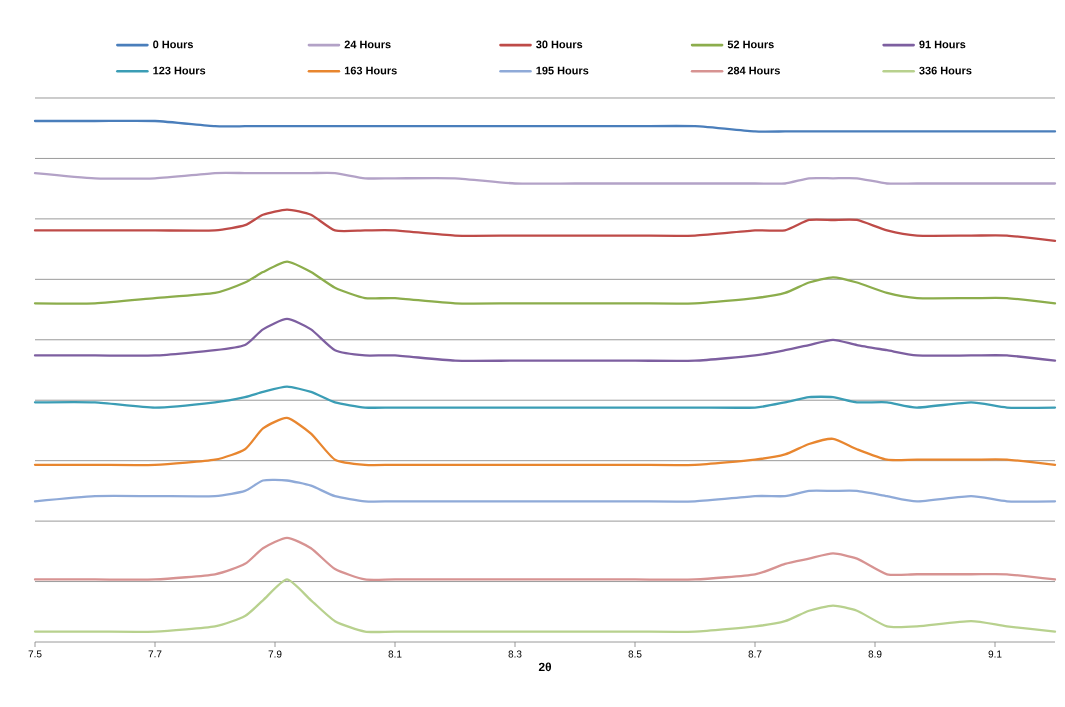 The height and width of the screenshot is (707, 1065). Describe the element at coordinates (545, 667) in the screenshot. I see `x-axis-title: 2θ` at that location.